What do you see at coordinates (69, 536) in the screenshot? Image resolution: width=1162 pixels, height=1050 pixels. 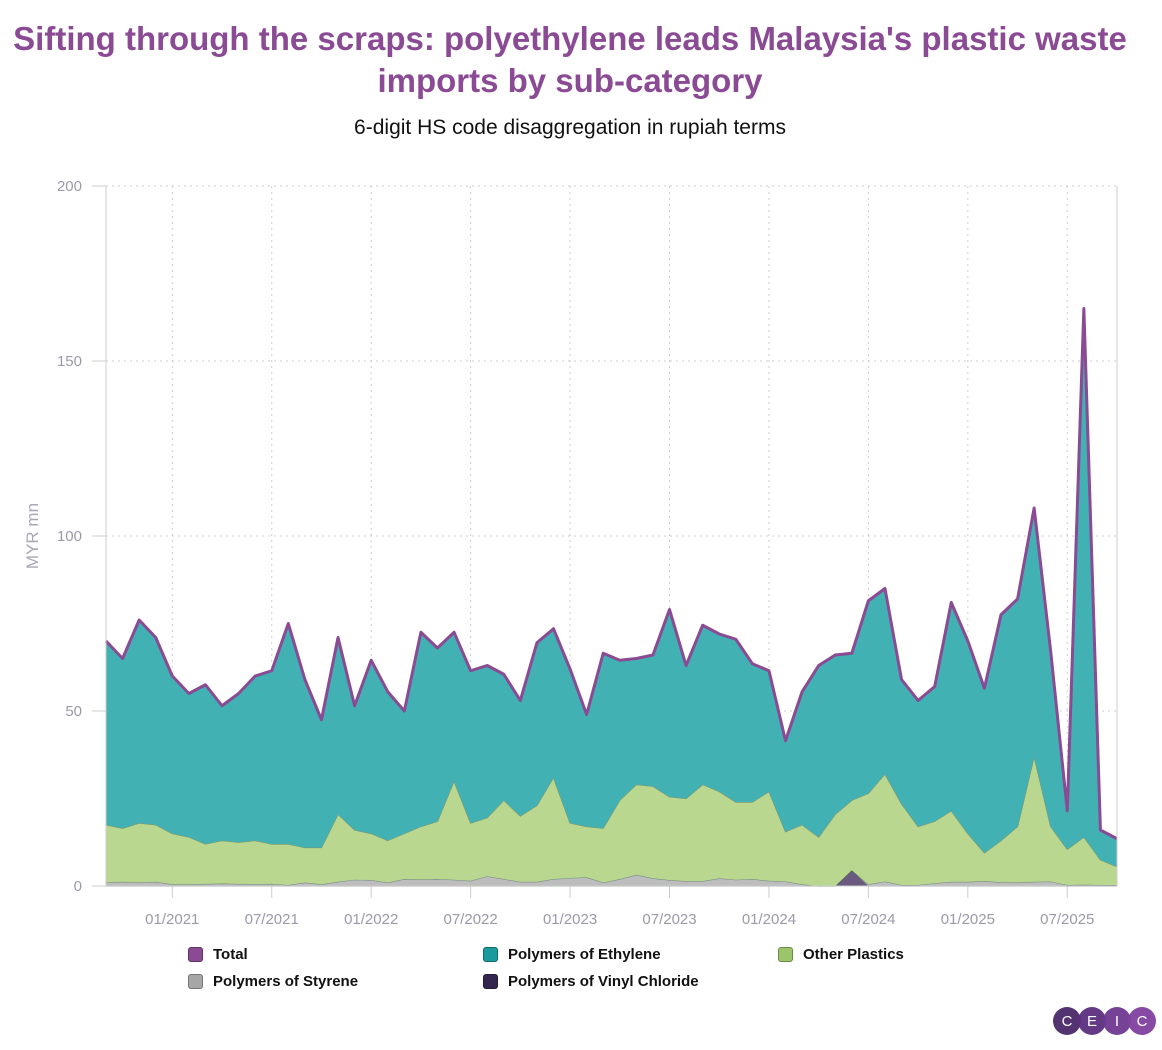 I see `y-tick-label: 100` at bounding box center [69, 536].